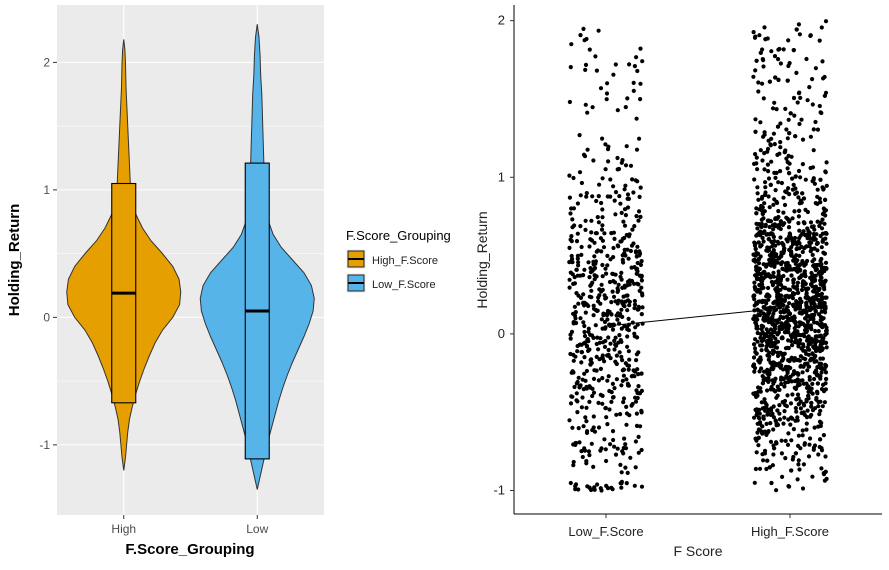 This screenshot has height=570, width=889. I want to click on y-tick-label: 2, so click(46, 62).